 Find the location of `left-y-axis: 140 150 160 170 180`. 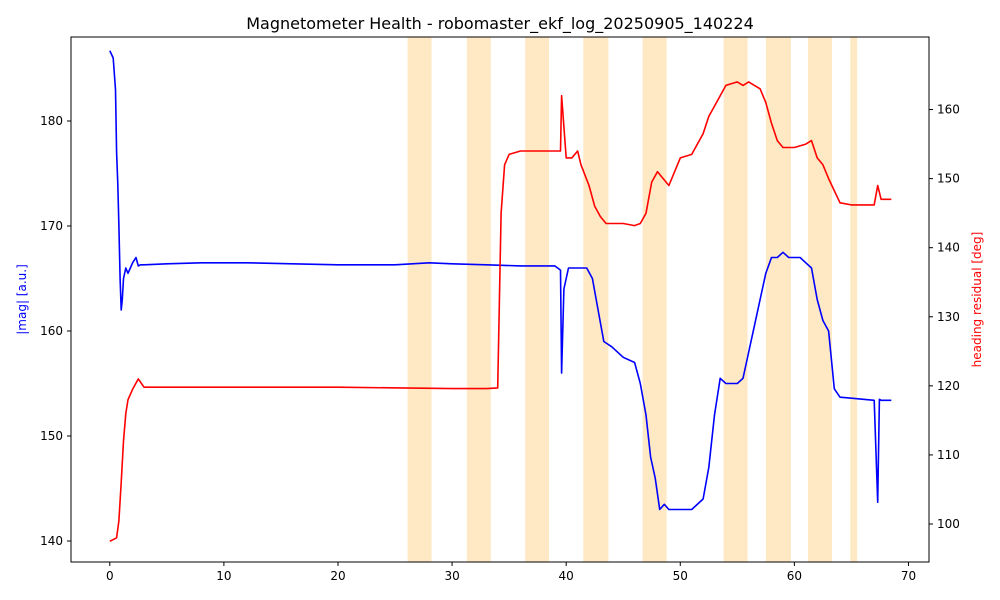

left-y-axis: 140 150 160 170 180 is located at coordinates (55, 331).